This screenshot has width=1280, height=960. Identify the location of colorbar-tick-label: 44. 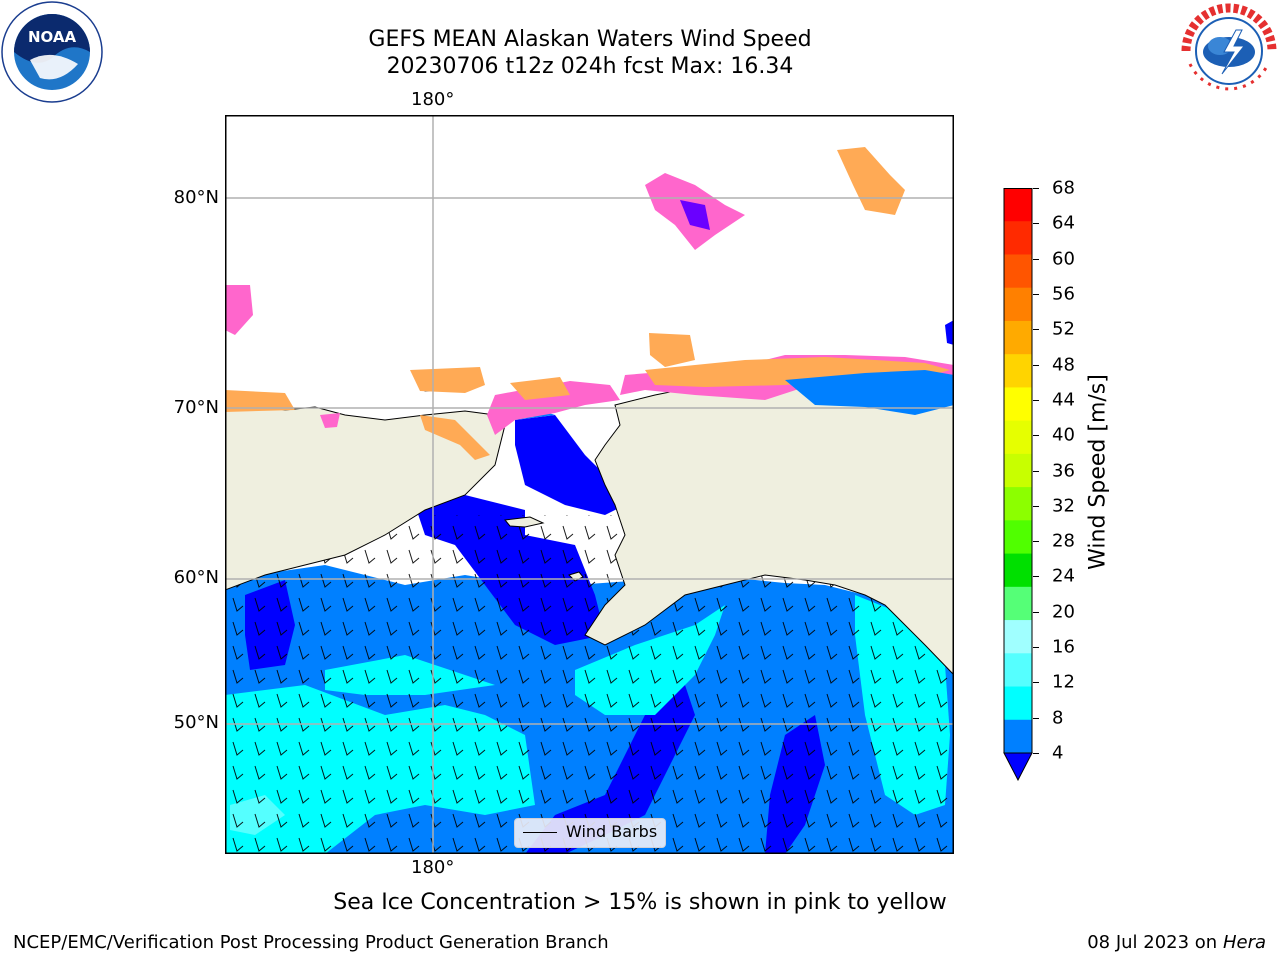
(1063, 400).